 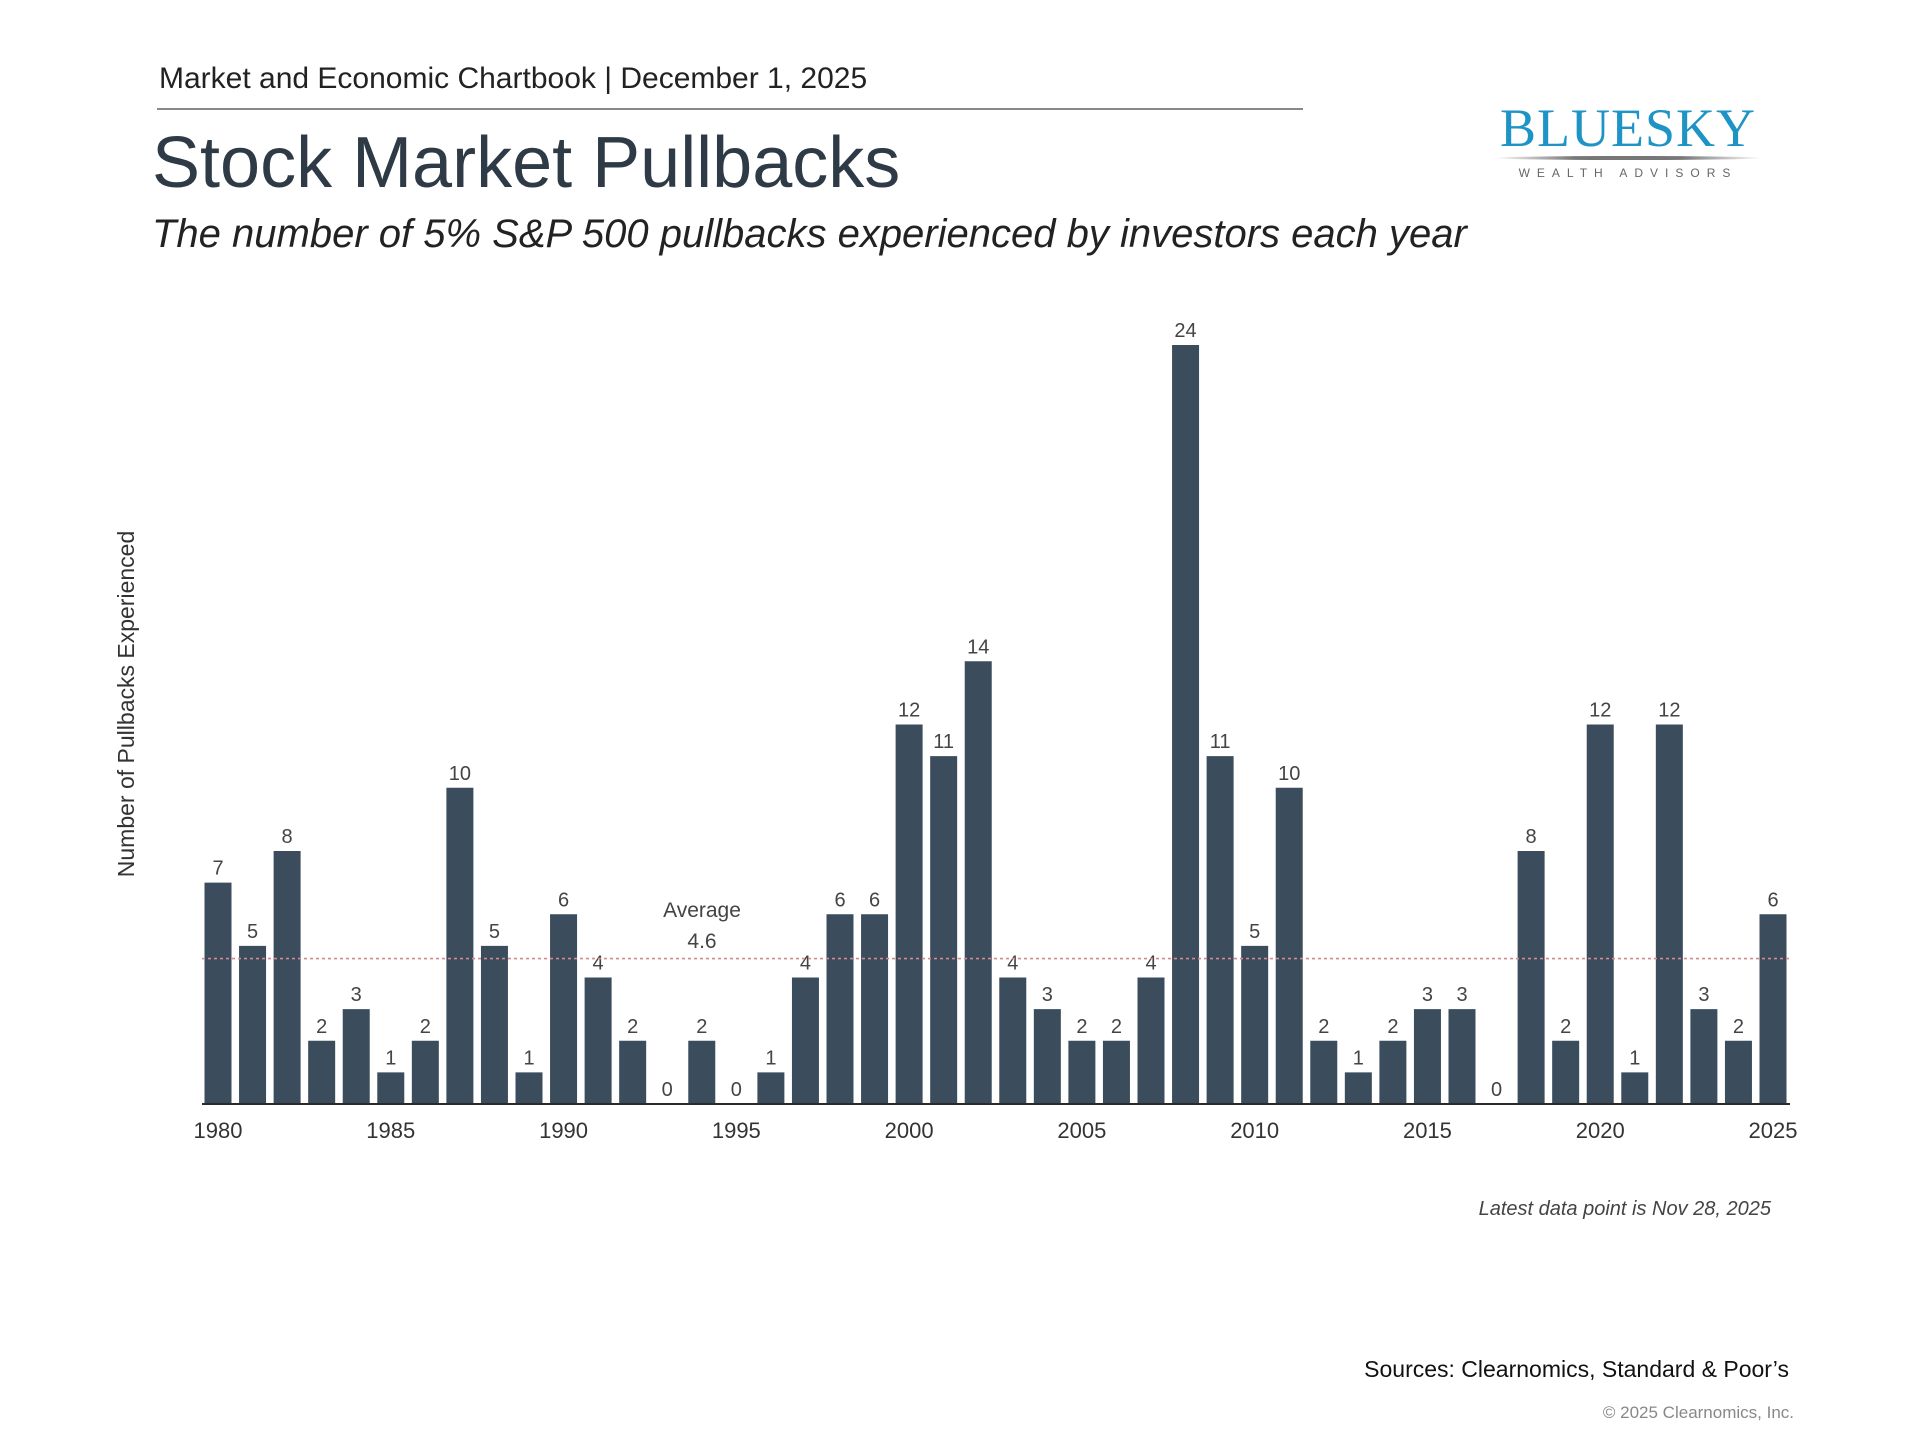 What do you see at coordinates (391, 1088) in the screenshot?
I see `bar-1985` at bounding box center [391, 1088].